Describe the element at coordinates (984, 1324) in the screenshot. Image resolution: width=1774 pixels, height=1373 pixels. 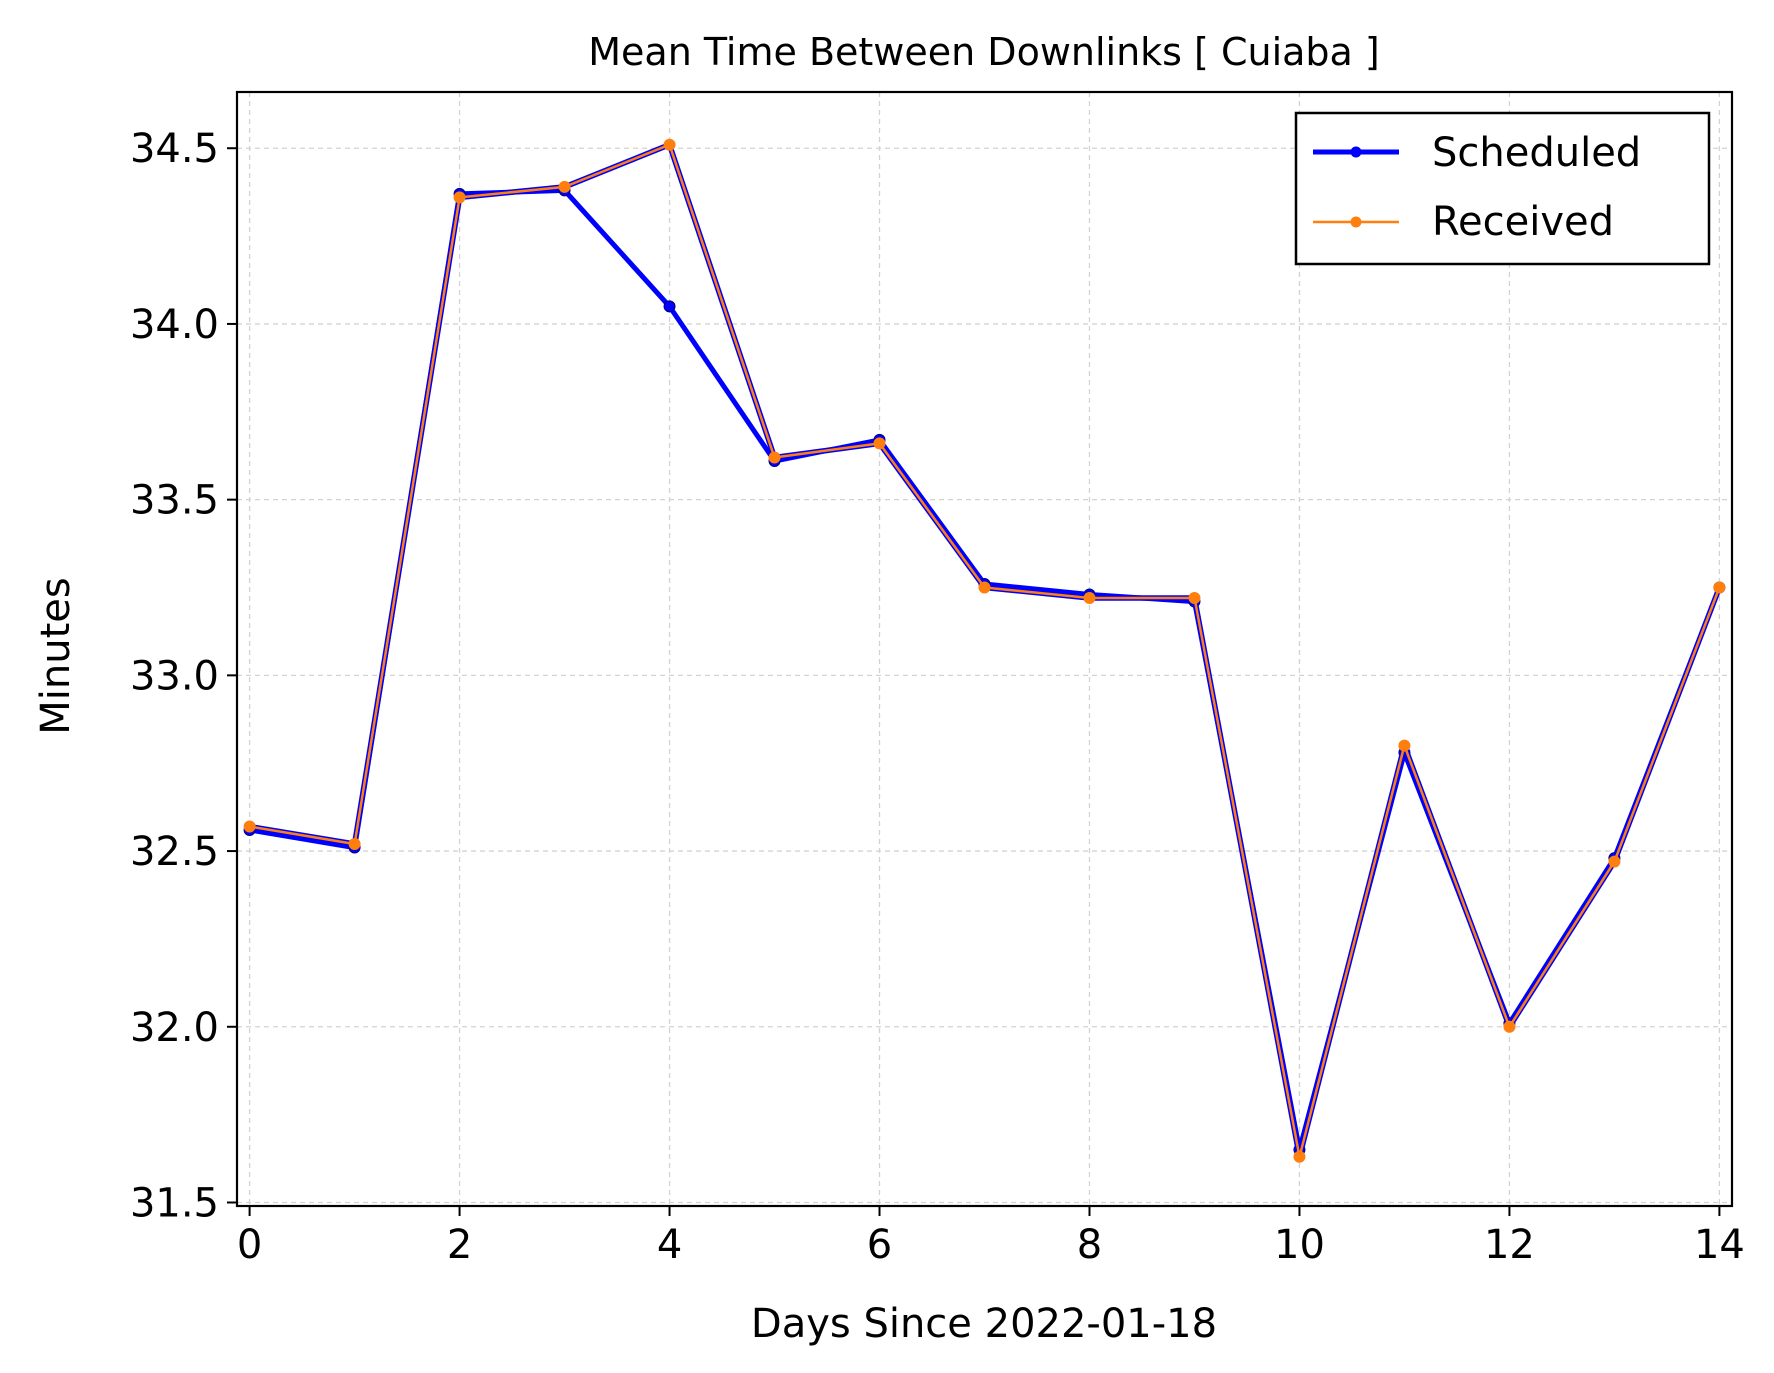
I see `x-axis-label: Days Since 2022-01-18` at that location.